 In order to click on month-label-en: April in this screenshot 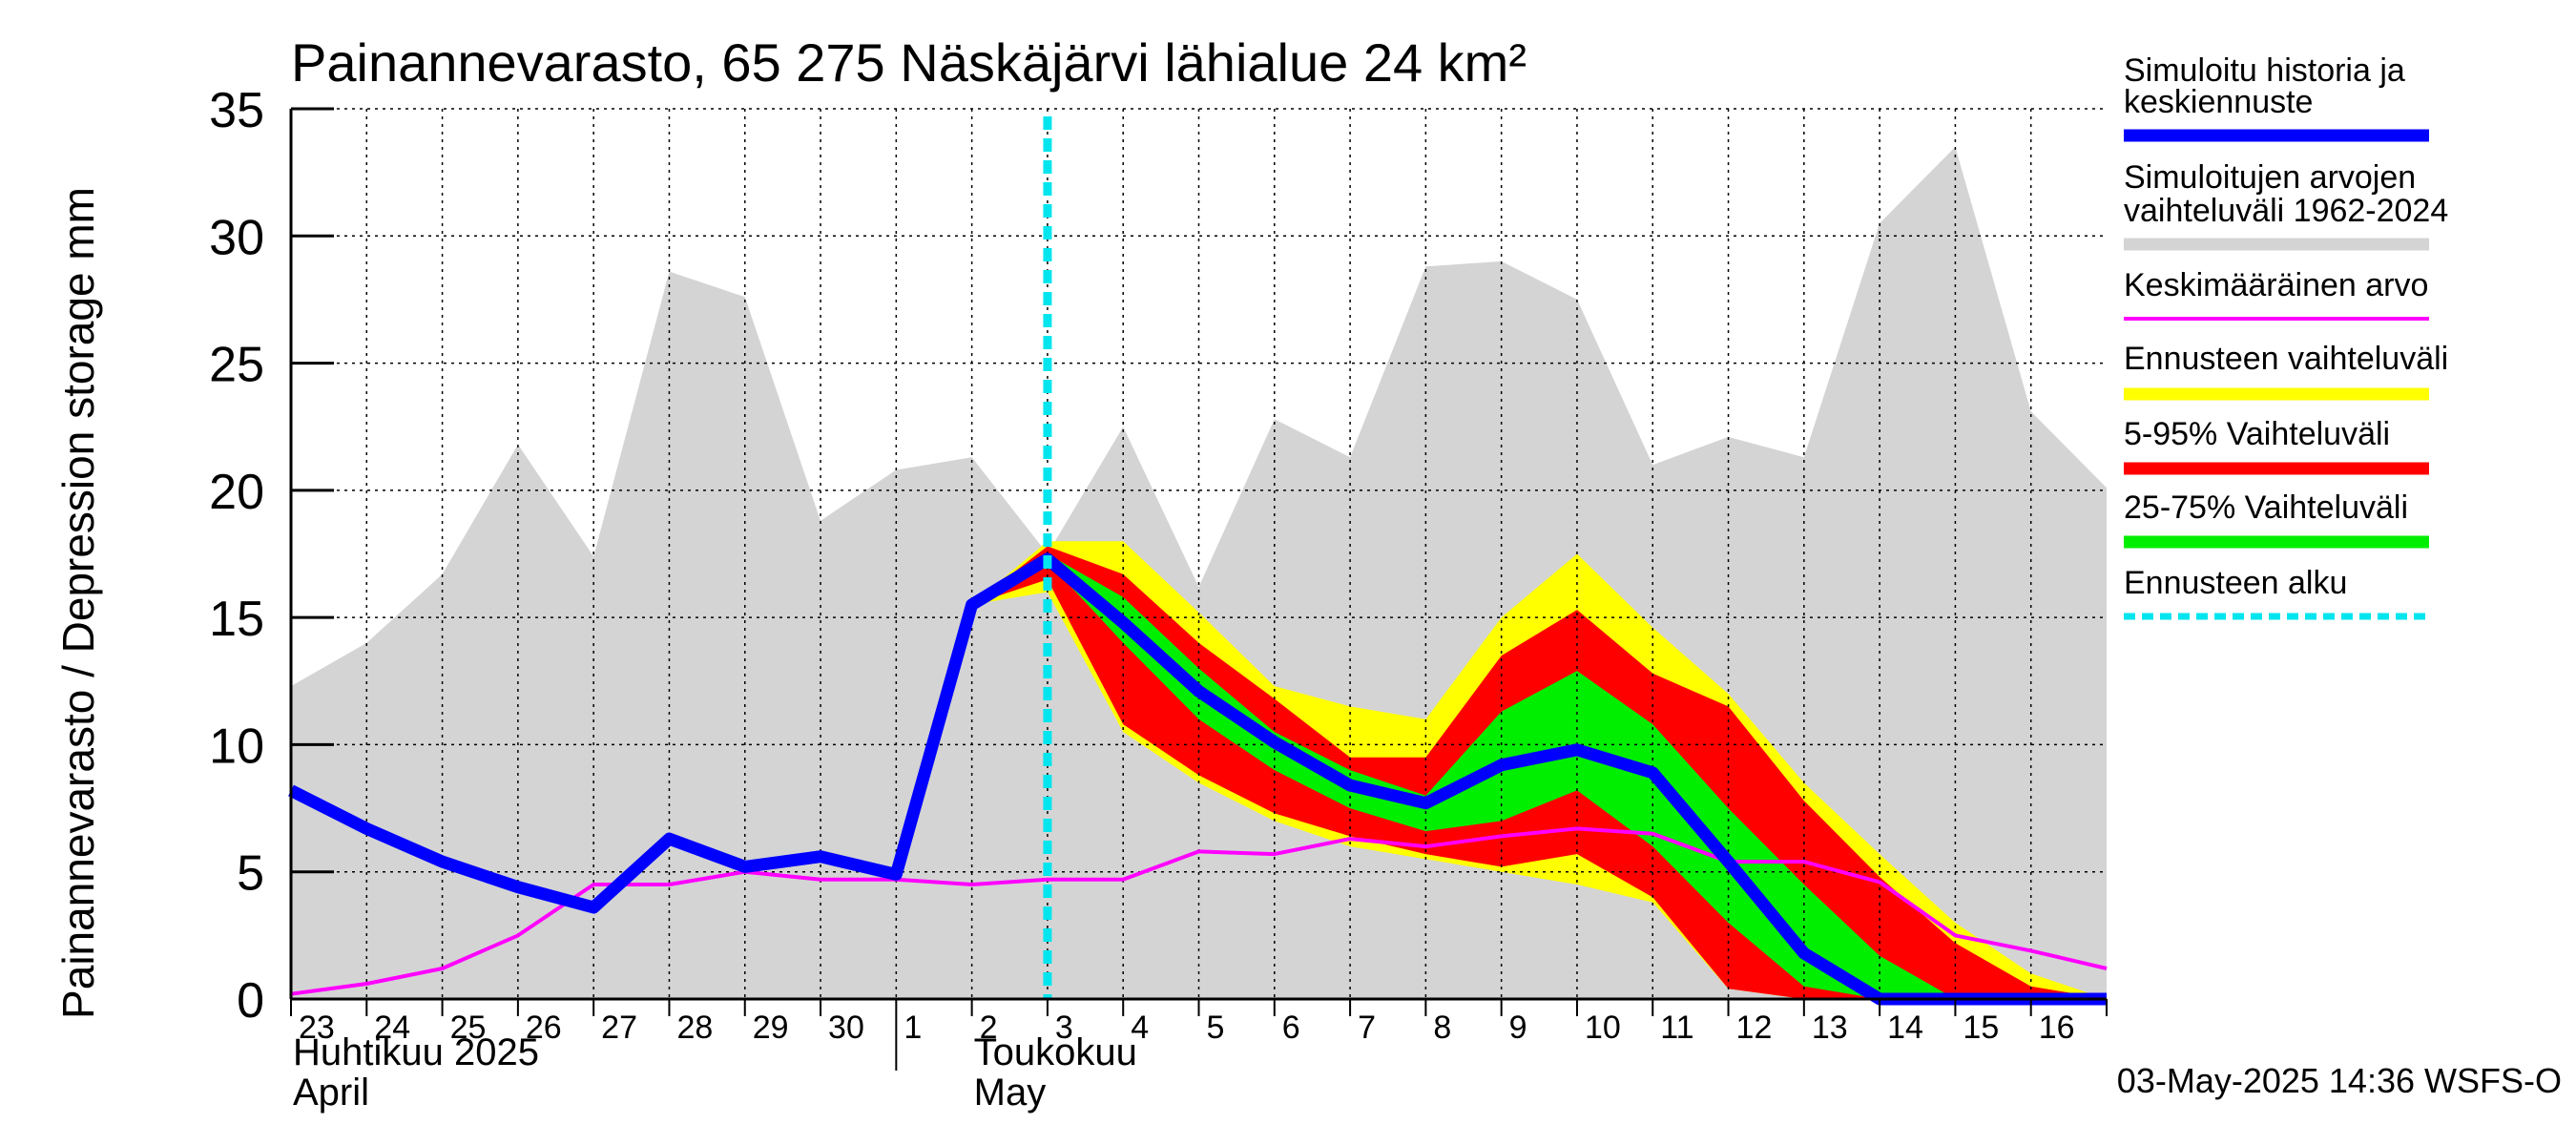, I will do `click(331, 1093)`.